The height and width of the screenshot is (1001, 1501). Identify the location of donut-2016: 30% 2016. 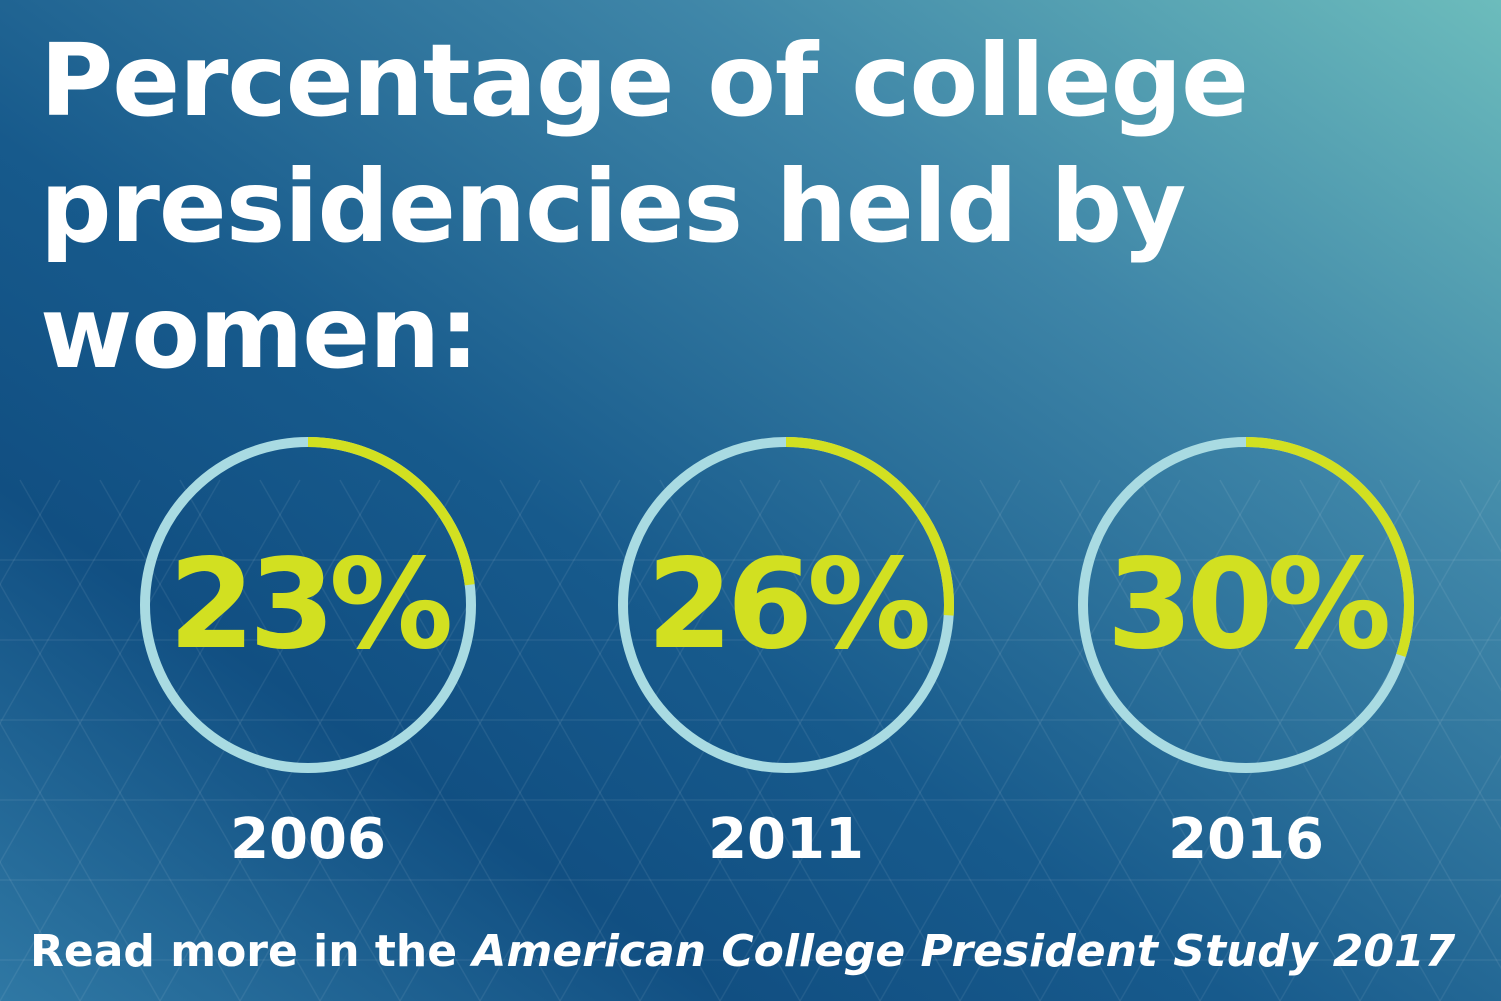
(1246, 654).